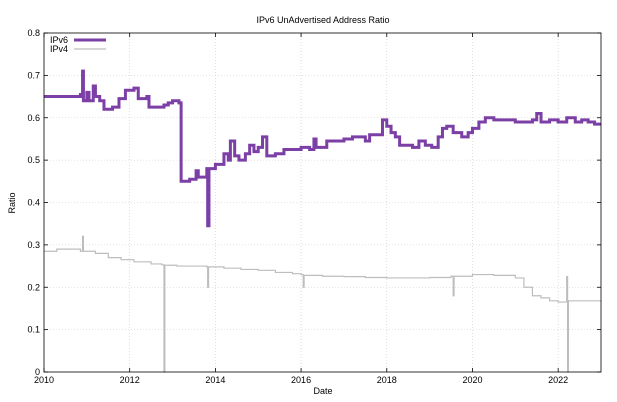 This screenshot has height=402, width=617. I want to click on chart-title: IPv6 UnAdvertised Address Ratio, so click(322, 20).